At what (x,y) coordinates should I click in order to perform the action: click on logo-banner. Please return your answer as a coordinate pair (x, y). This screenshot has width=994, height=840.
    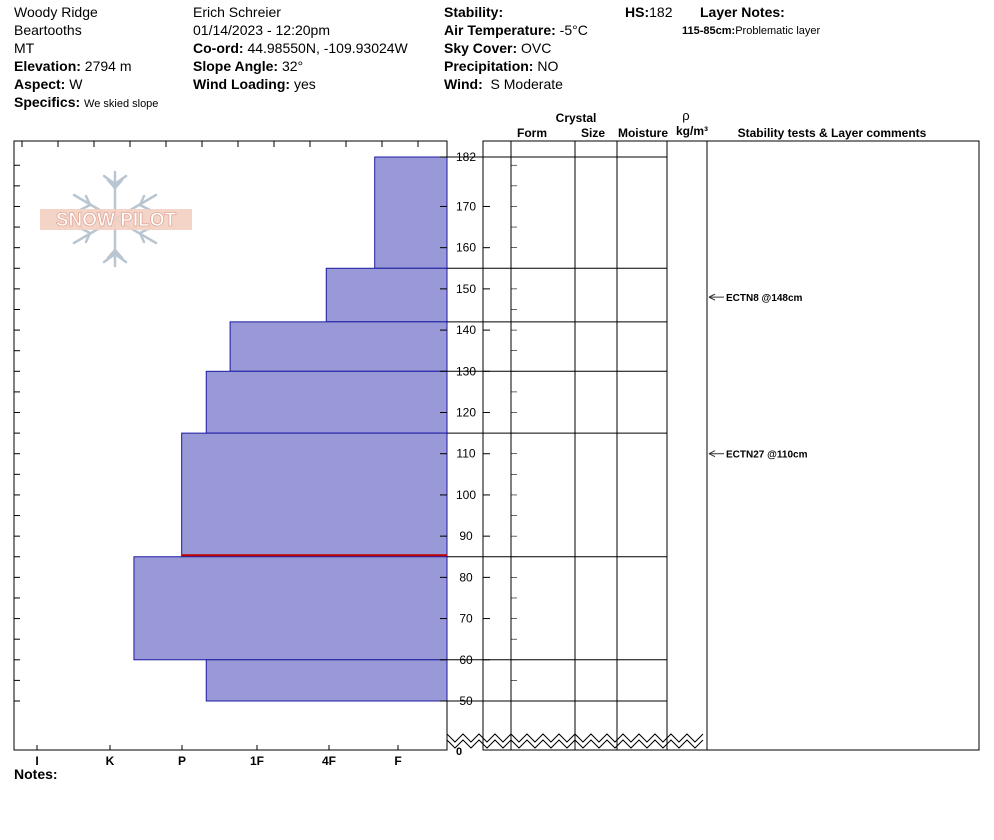
    Looking at the image, I should click on (116, 219).